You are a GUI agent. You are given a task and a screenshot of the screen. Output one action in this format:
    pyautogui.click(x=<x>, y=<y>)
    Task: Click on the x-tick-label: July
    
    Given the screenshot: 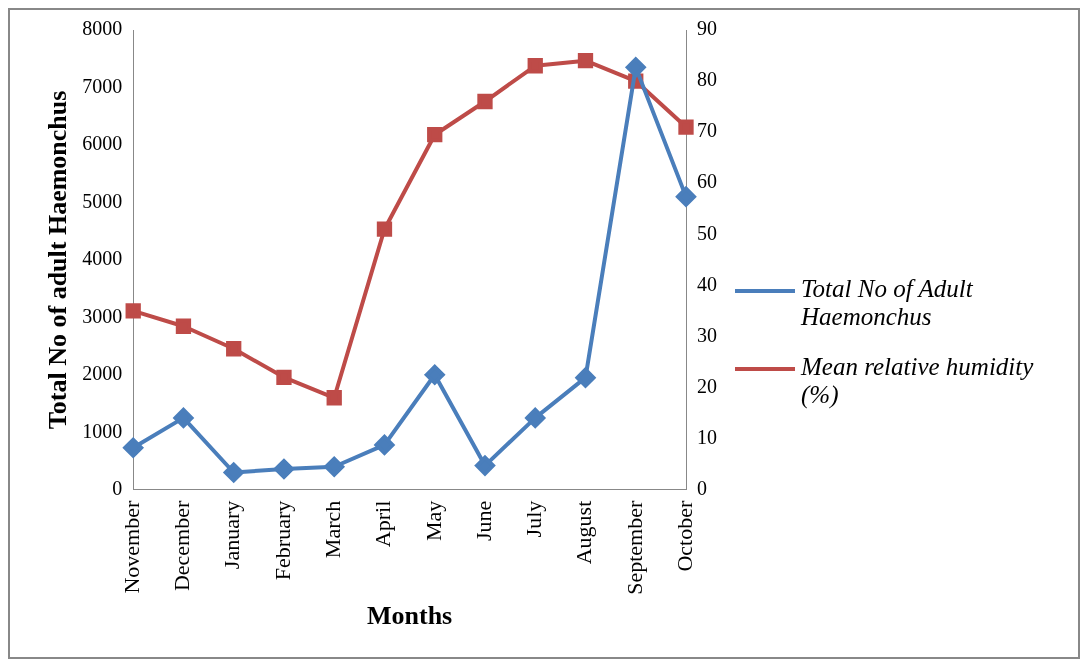 What is the action you would take?
    pyautogui.click(x=534, y=519)
    